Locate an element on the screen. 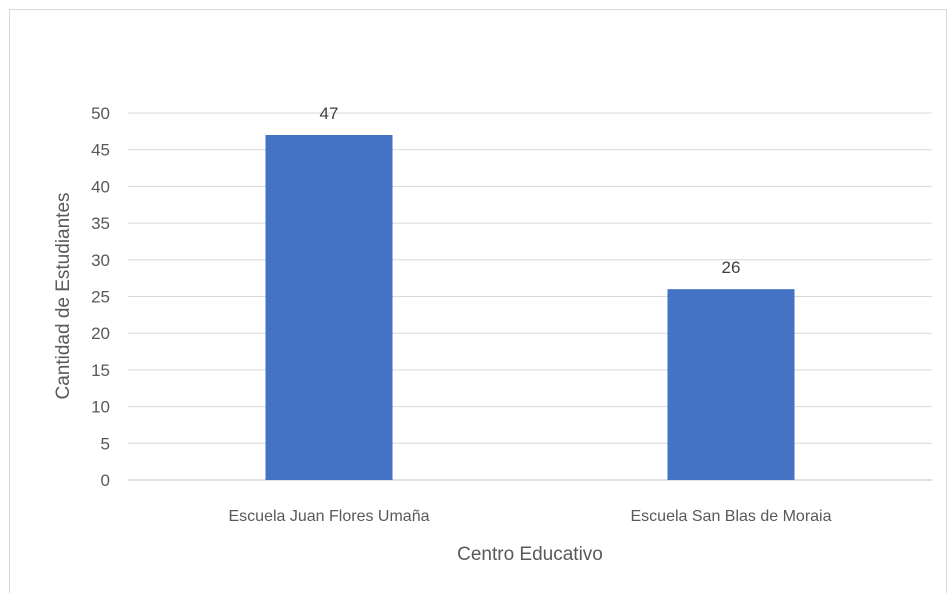 The width and height of the screenshot is (950, 594). bar-data-label: 26 is located at coordinates (731, 267).